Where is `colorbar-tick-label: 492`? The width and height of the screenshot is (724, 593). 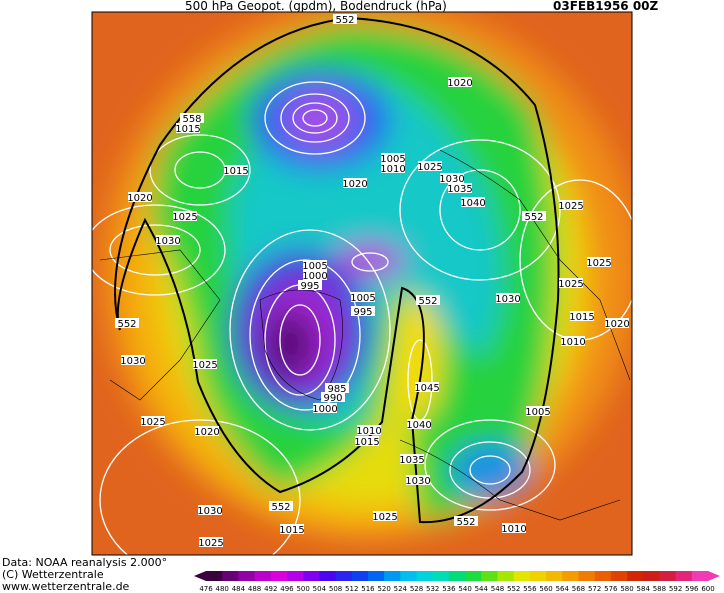 colorbar-tick-label: 492 is located at coordinates (270, 589).